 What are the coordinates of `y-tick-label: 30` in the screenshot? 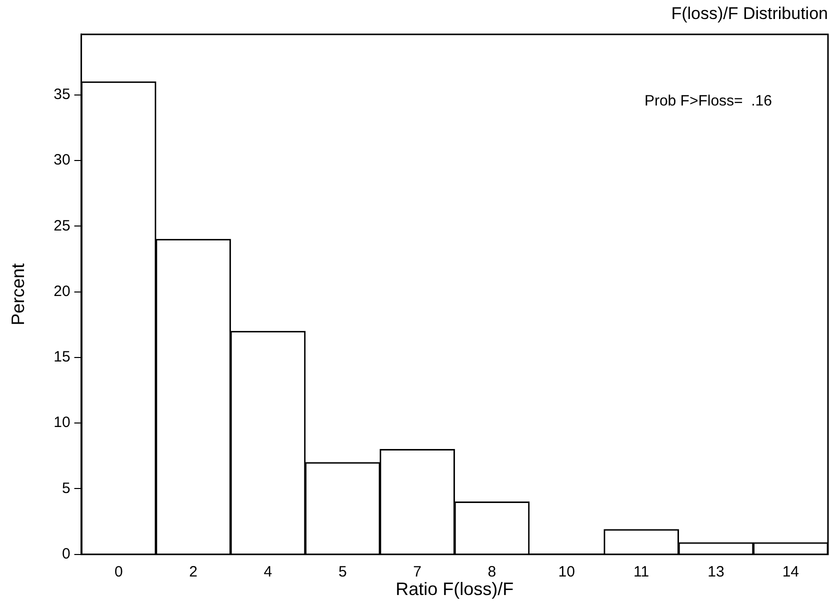 It's located at (62, 160).